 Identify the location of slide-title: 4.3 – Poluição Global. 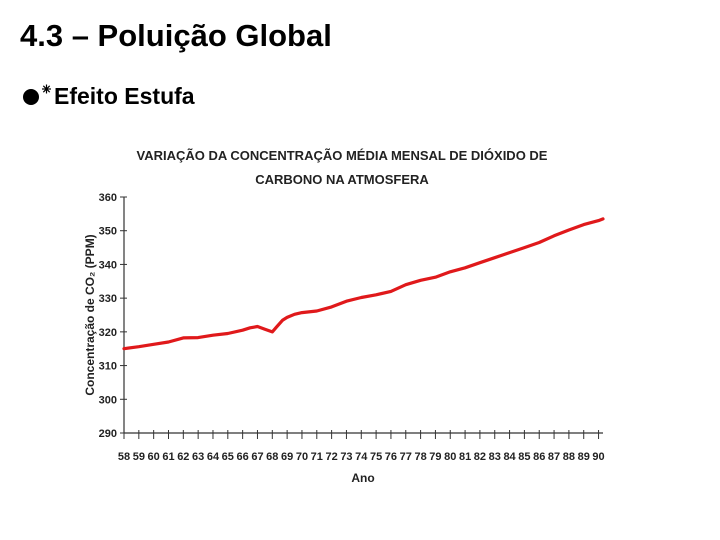
(176, 35).